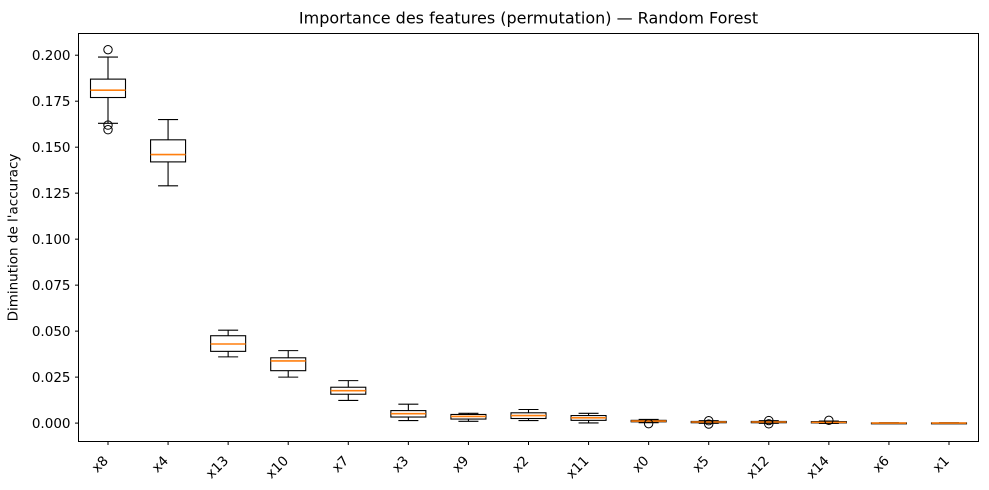 Image resolution: width=989 pixels, height=490 pixels. Describe the element at coordinates (700, 464) in the screenshot. I see `x-tick-label: x5` at that location.